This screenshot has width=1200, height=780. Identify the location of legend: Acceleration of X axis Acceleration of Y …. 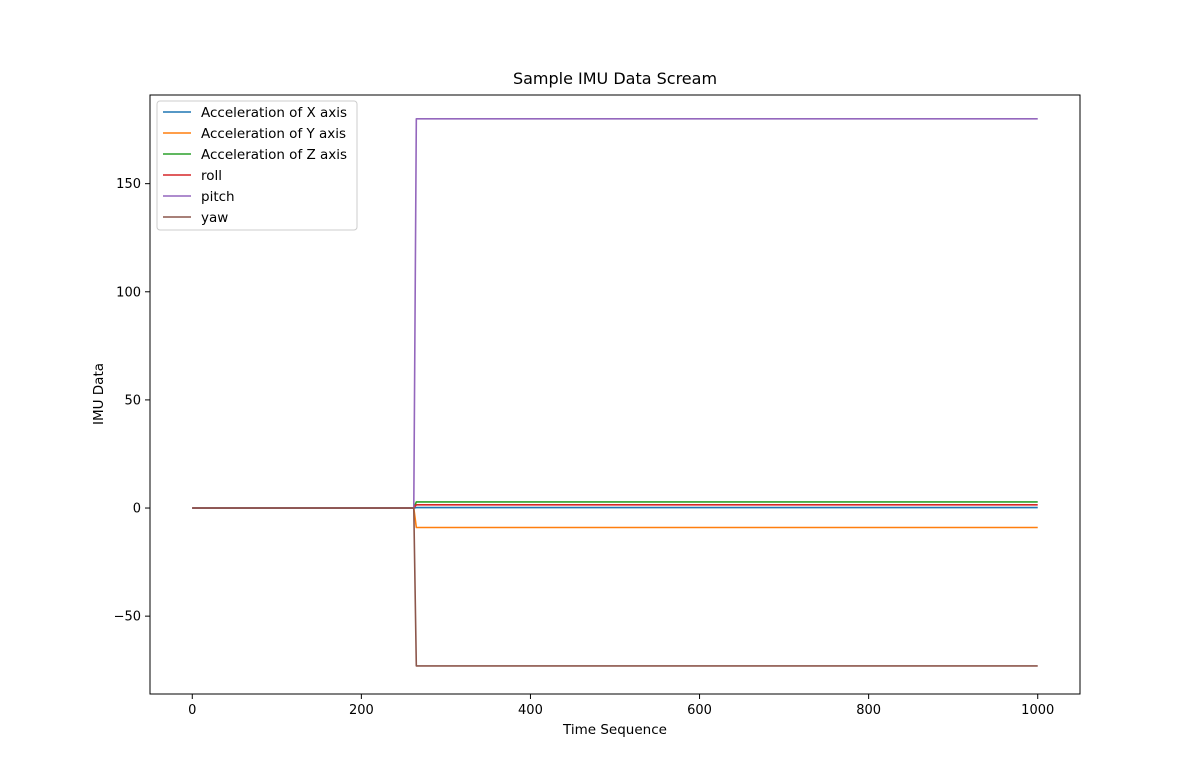
(257, 165).